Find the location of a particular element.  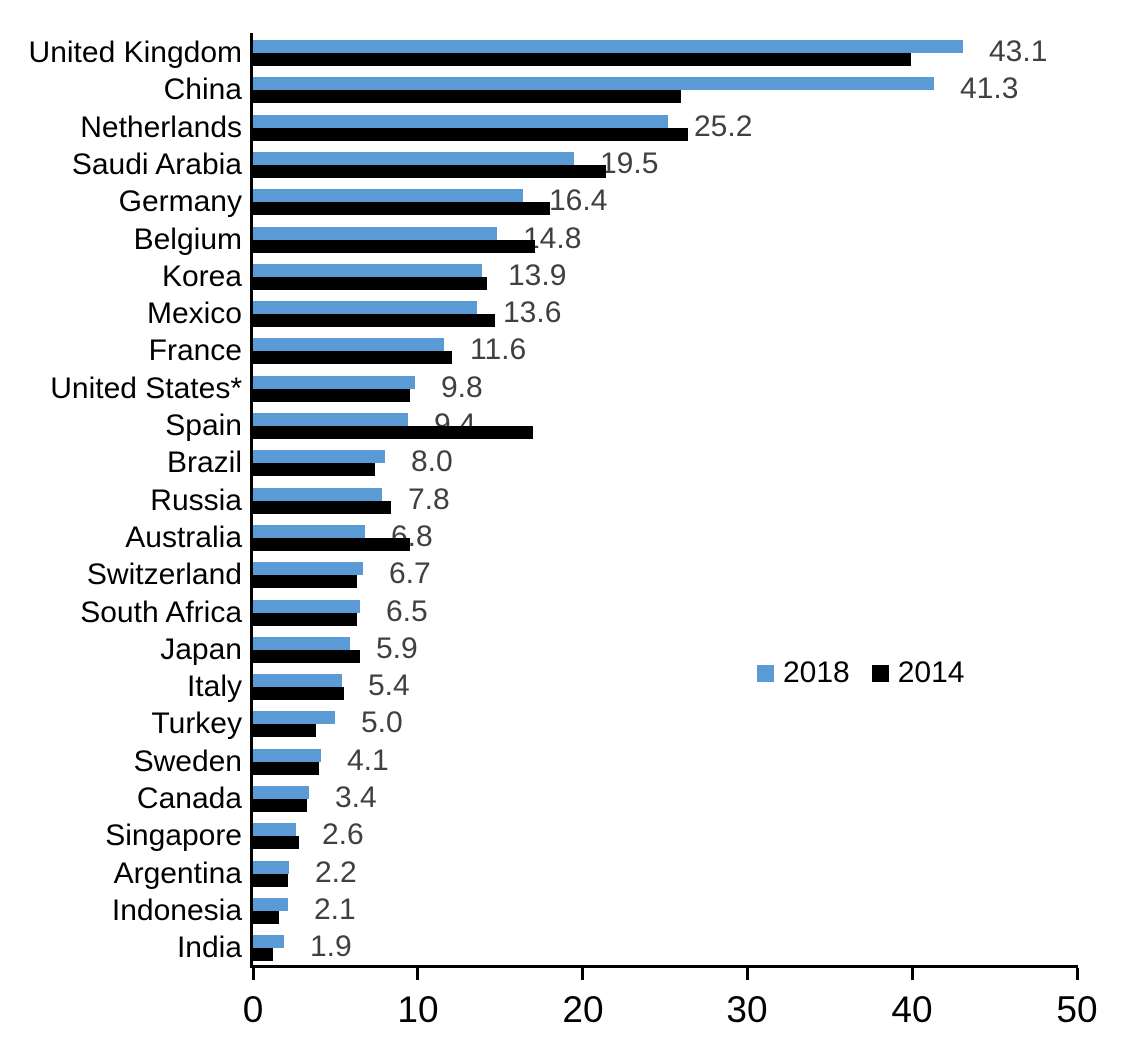

data-label: 9.8 is located at coordinates (462, 387).